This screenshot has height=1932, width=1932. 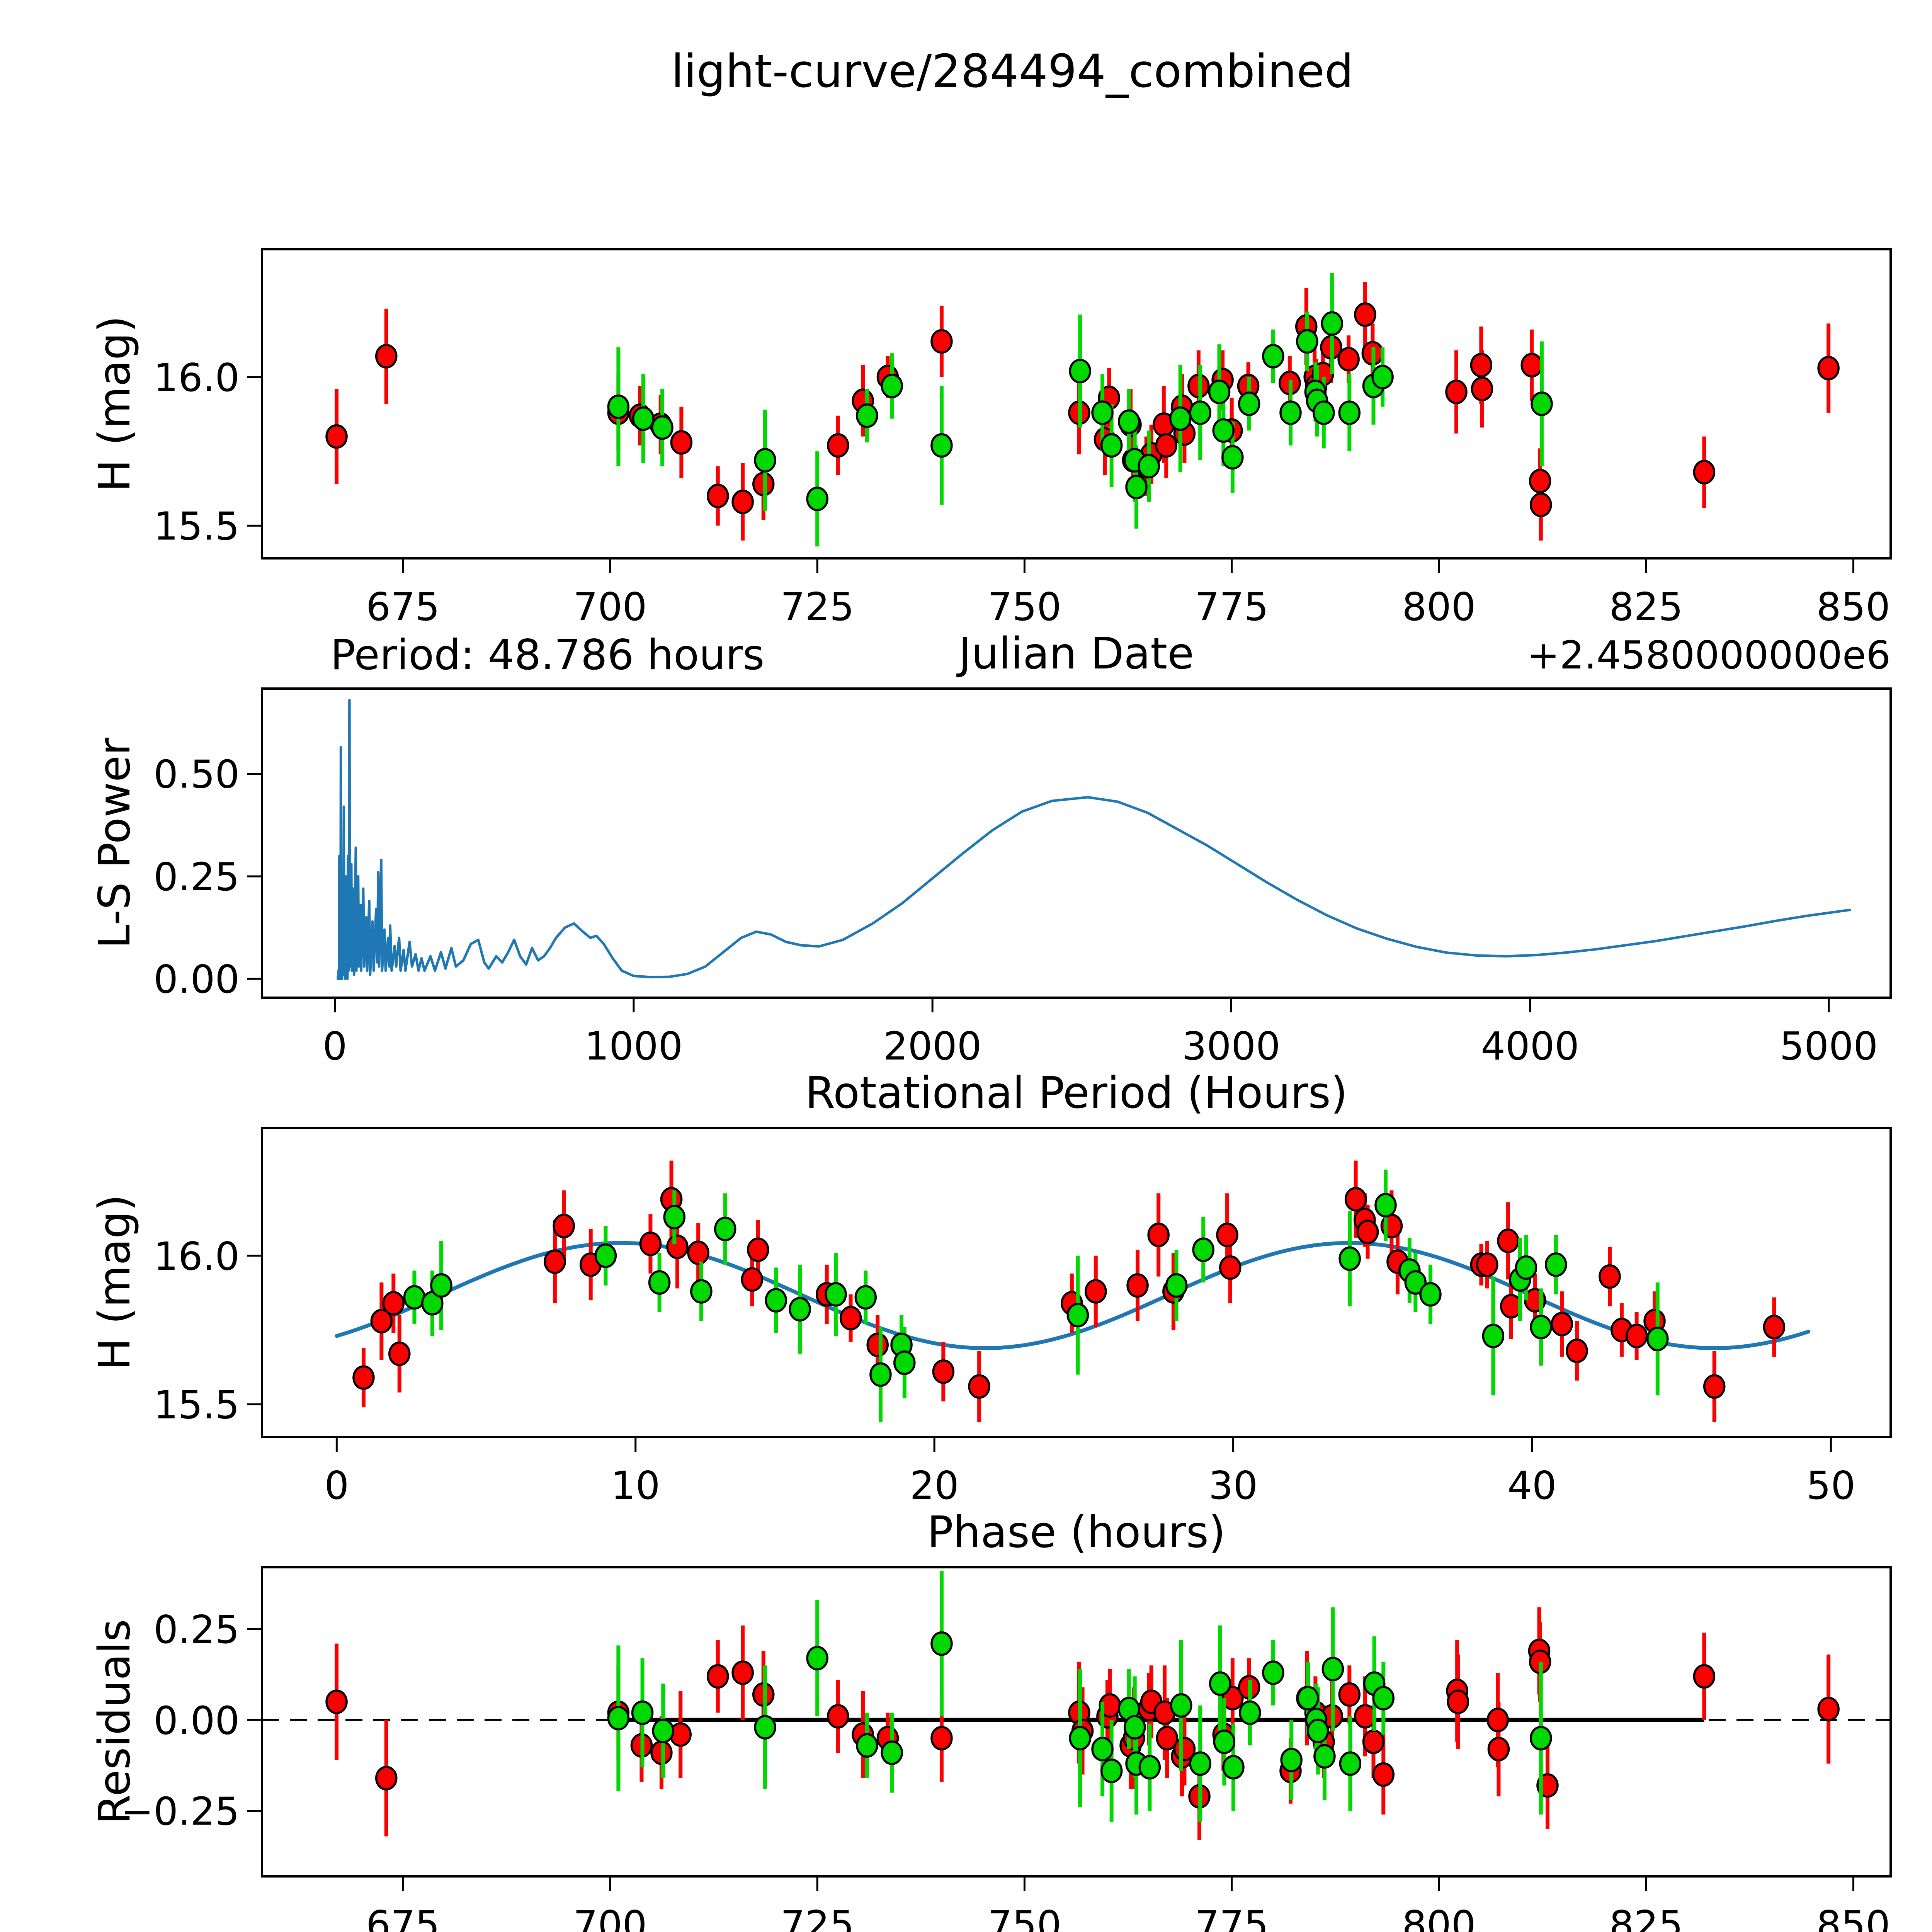 What do you see at coordinates (1036, 1296) in the screenshot?
I see `series-green` at bounding box center [1036, 1296].